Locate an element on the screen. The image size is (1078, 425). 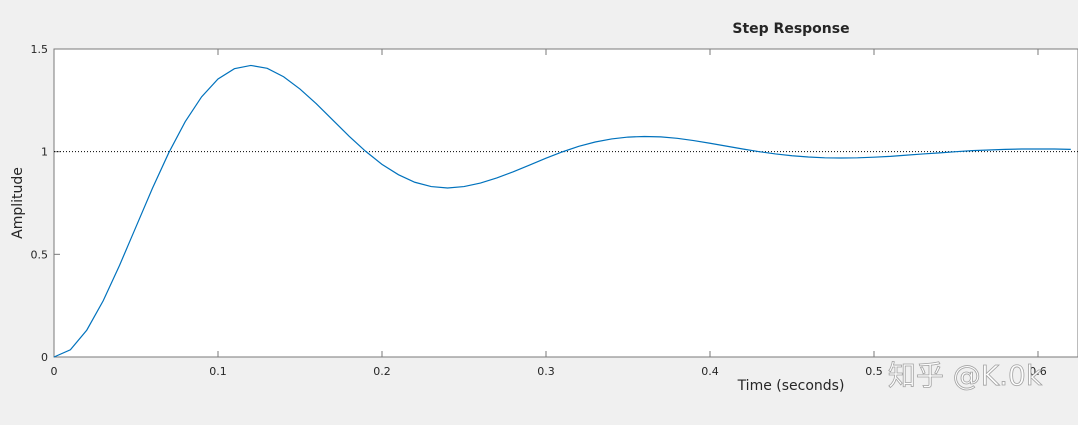
y-tick-label: 1.5 is located at coordinates (40, 49).